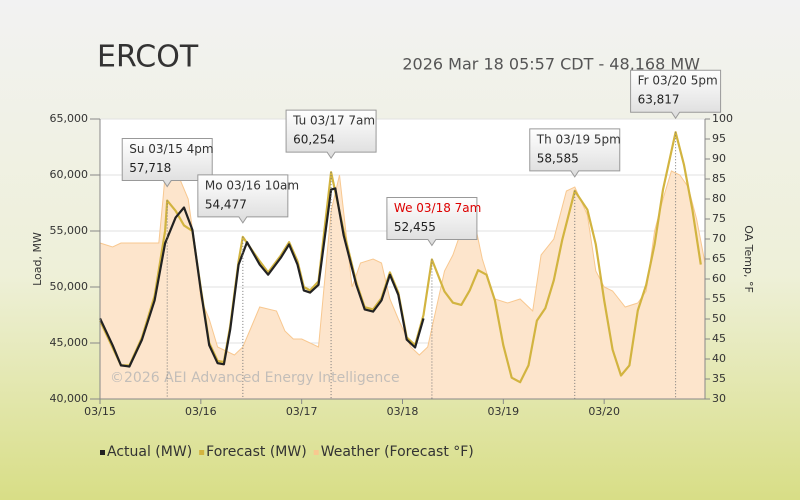 The image size is (800, 500). I want to click on watermark: ©2026 AEI Advanced Energy Intelligence, so click(255, 378).